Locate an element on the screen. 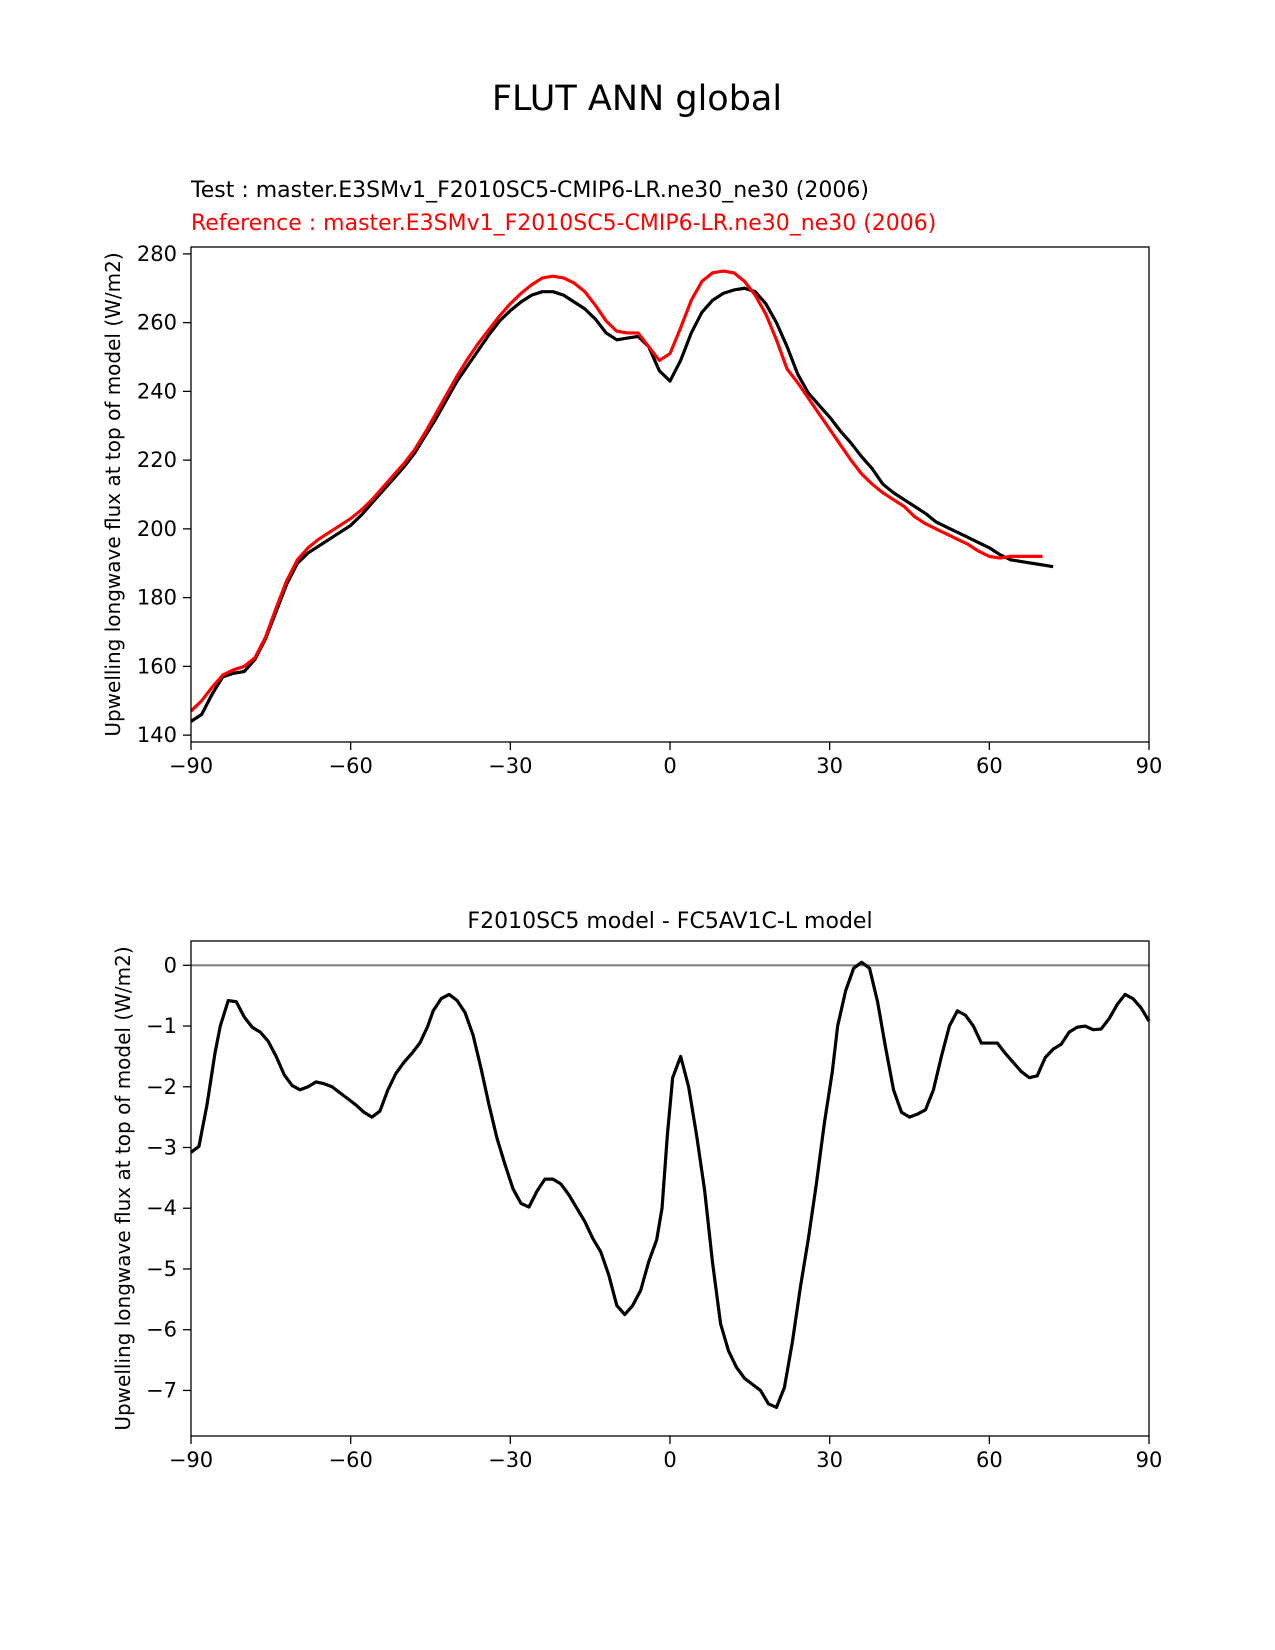 This screenshot has width=1275, height=1650. figure-title: FLUT ANN global is located at coordinates (637, 99).